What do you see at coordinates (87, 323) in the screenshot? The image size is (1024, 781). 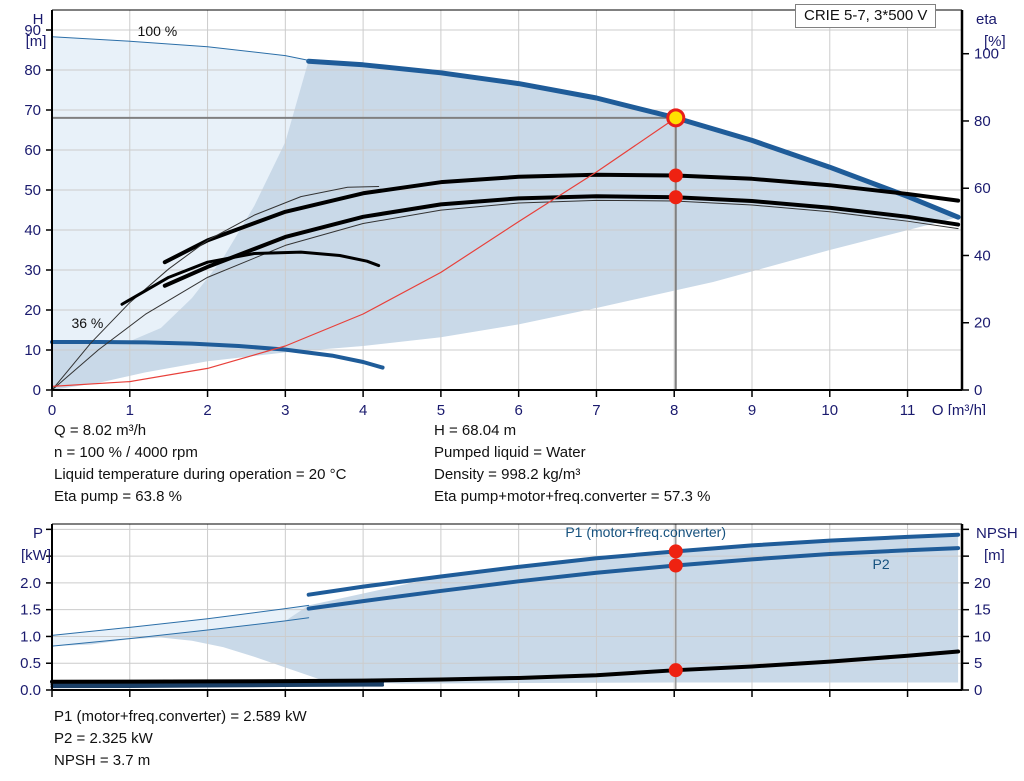 I see `curve-label: 36 %` at bounding box center [87, 323].